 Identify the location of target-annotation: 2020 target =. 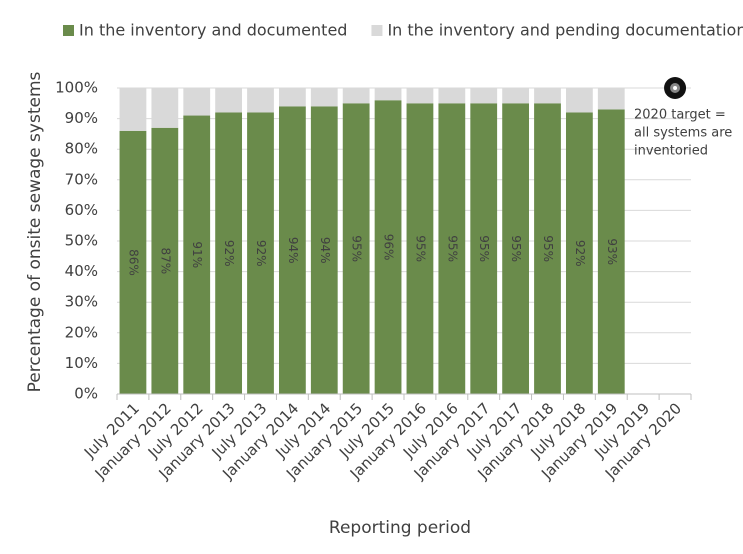
(680, 115).